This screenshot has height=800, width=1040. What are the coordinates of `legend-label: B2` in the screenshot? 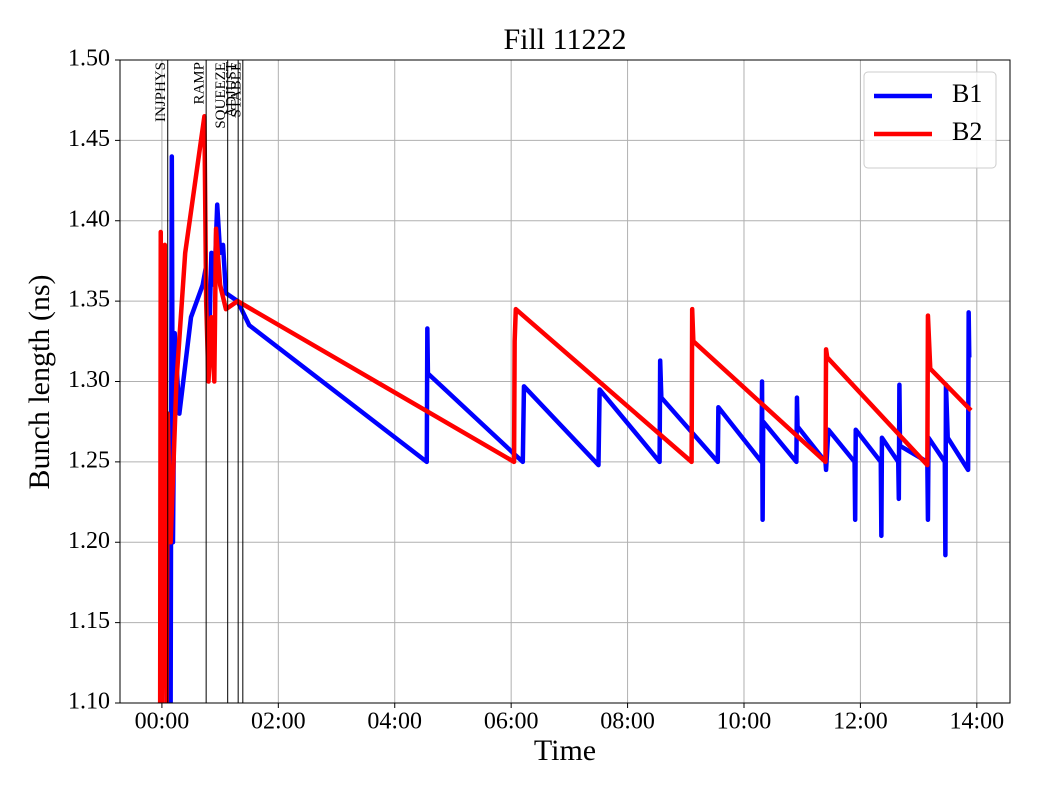 It's located at (967, 131).